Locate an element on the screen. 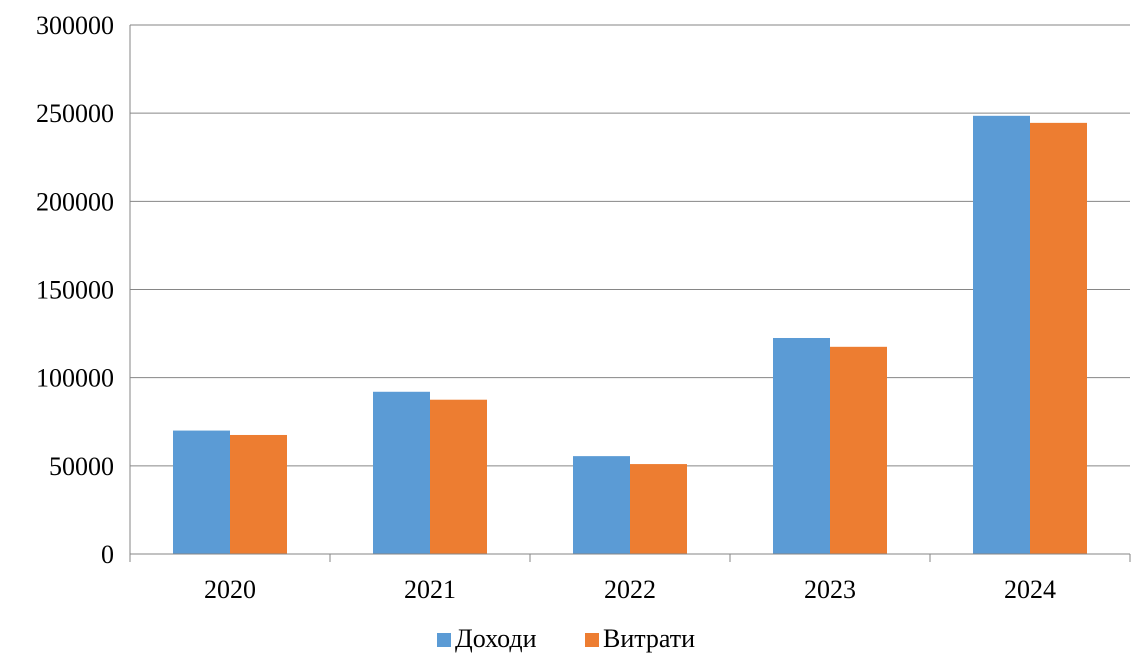 This screenshot has width=1132, height=671. y-tick-label: 150000 is located at coordinates (75, 290).